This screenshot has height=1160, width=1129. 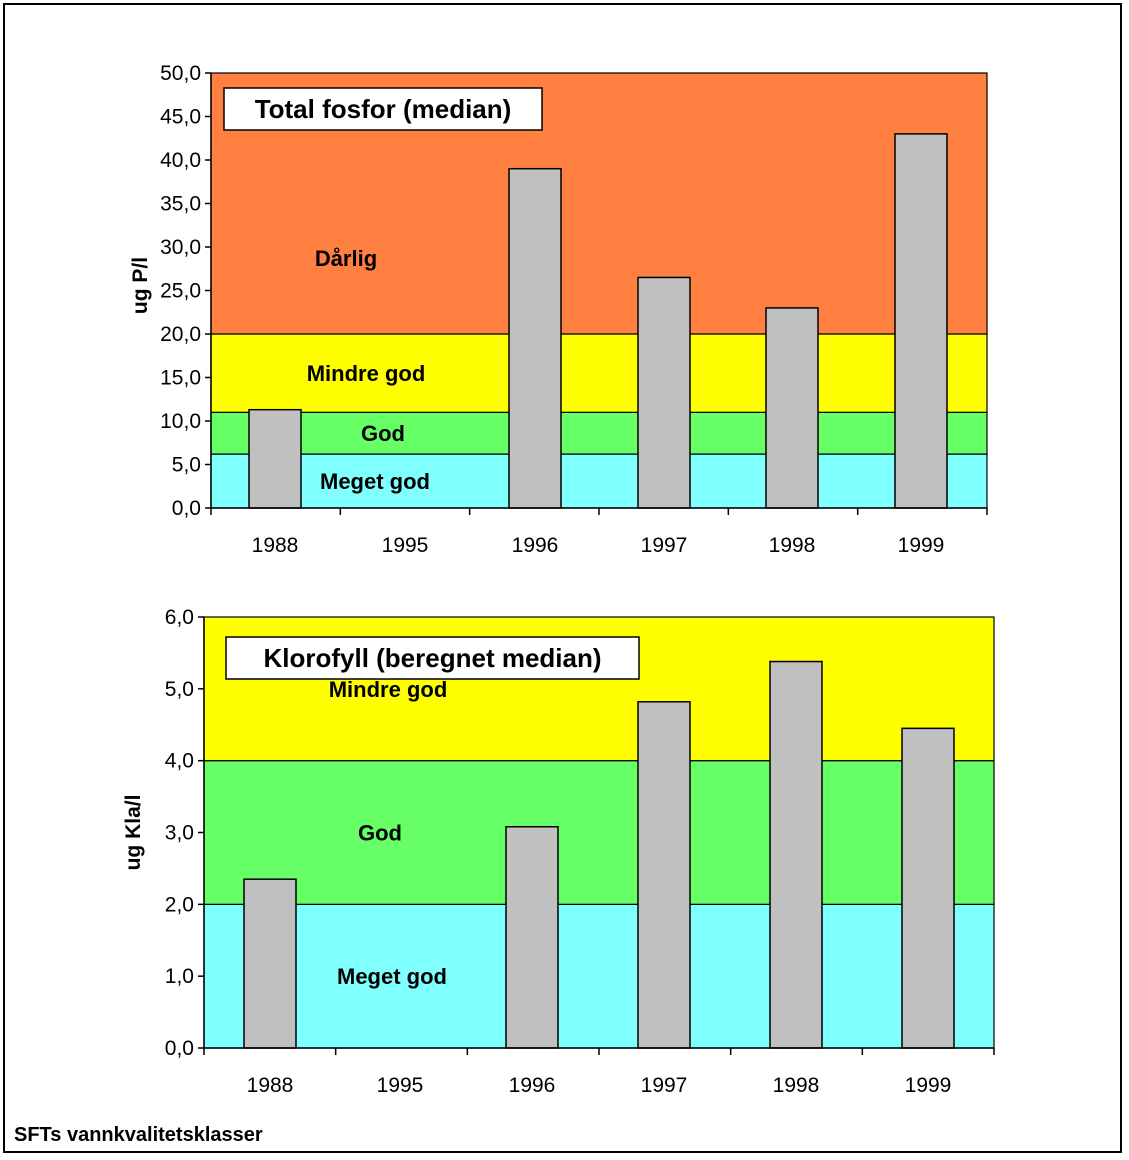 I want to click on y-tick-label: 3,0, so click(x=179, y=833).